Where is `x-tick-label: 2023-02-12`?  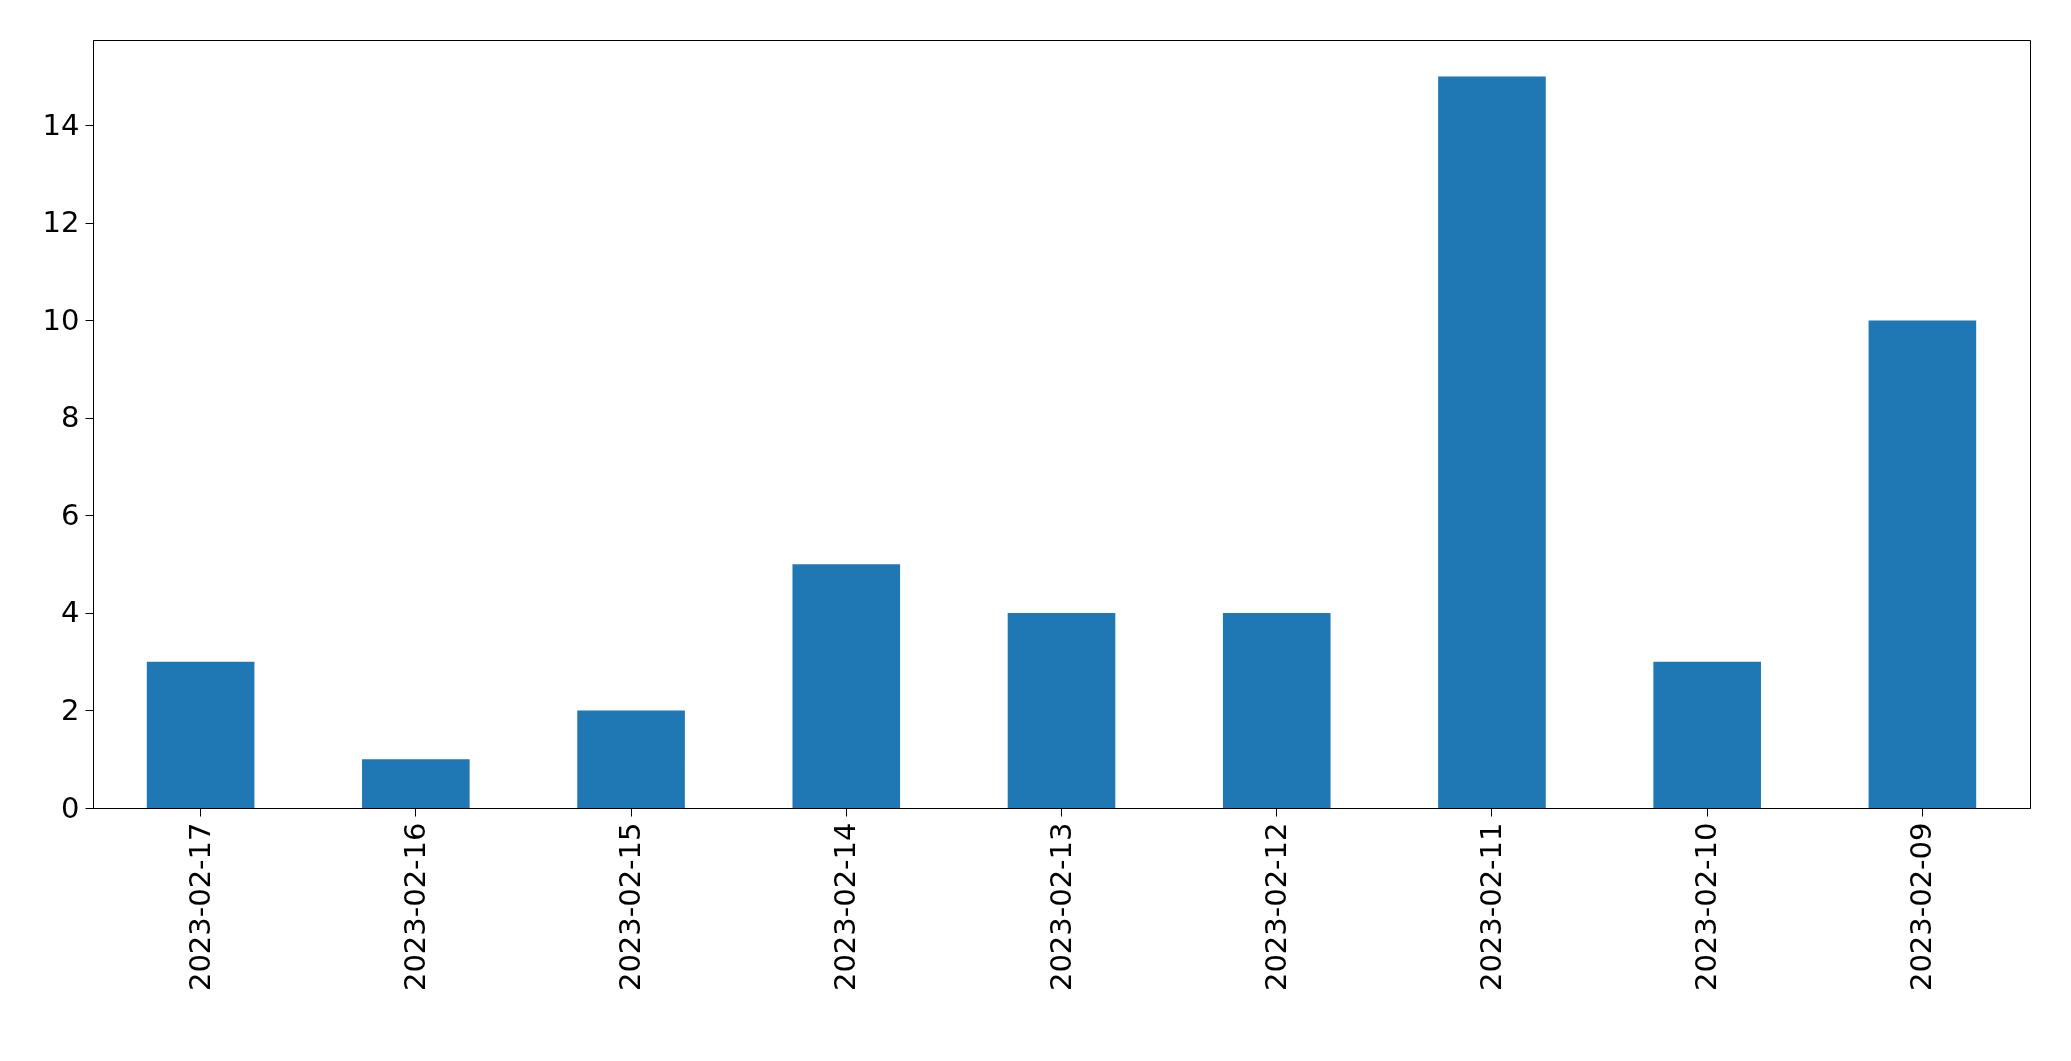
x-tick-label: 2023-02-12 is located at coordinates (1275, 907).